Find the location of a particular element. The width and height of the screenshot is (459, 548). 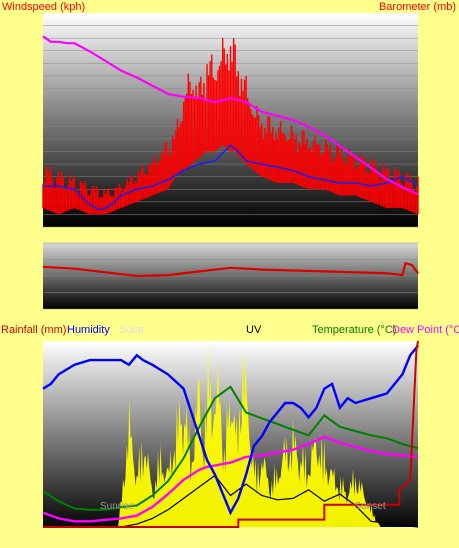

wind-axis-label: Windspeed (kph) is located at coordinates (43, 7).